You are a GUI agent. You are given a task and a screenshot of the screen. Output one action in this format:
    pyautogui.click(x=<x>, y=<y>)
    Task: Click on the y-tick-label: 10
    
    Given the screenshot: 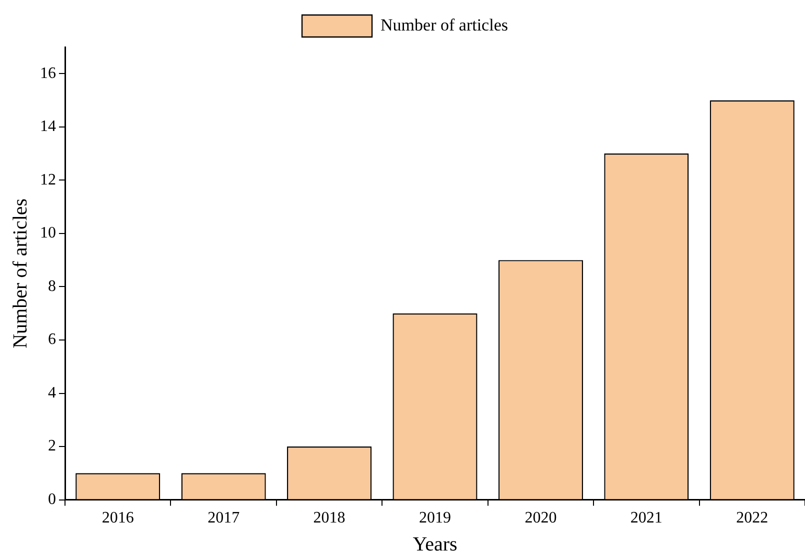 What is the action you would take?
    pyautogui.click(x=48, y=233)
    